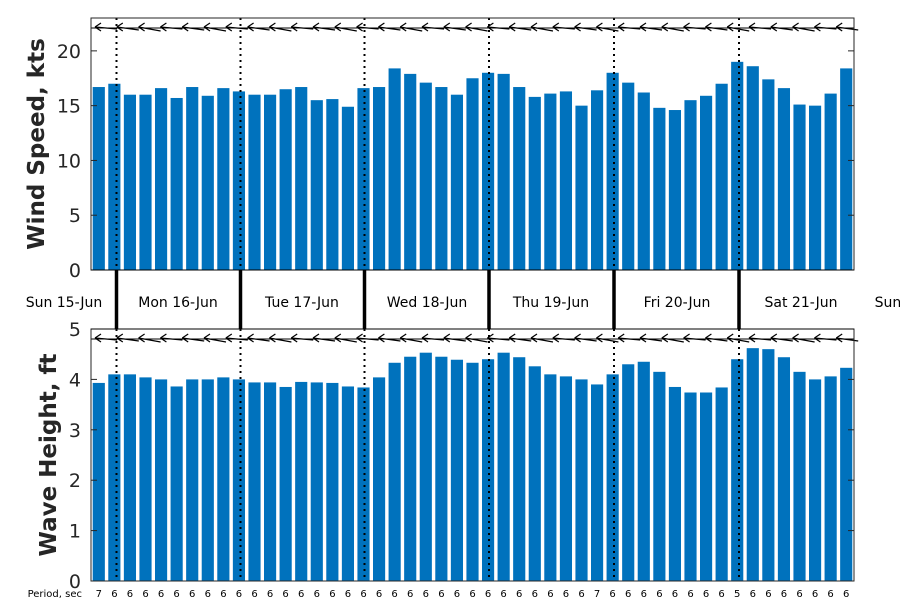  What do you see at coordinates (75, 380) in the screenshot?
I see `wave-ytick-label: 4` at bounding box center [75, 380].